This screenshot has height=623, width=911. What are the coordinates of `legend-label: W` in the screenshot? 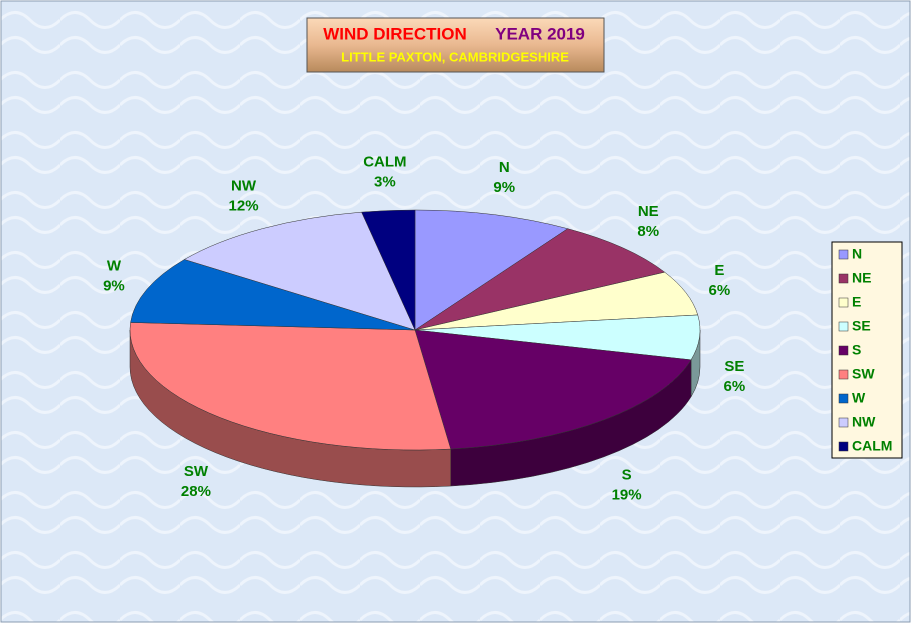 It's located at (859, 398).